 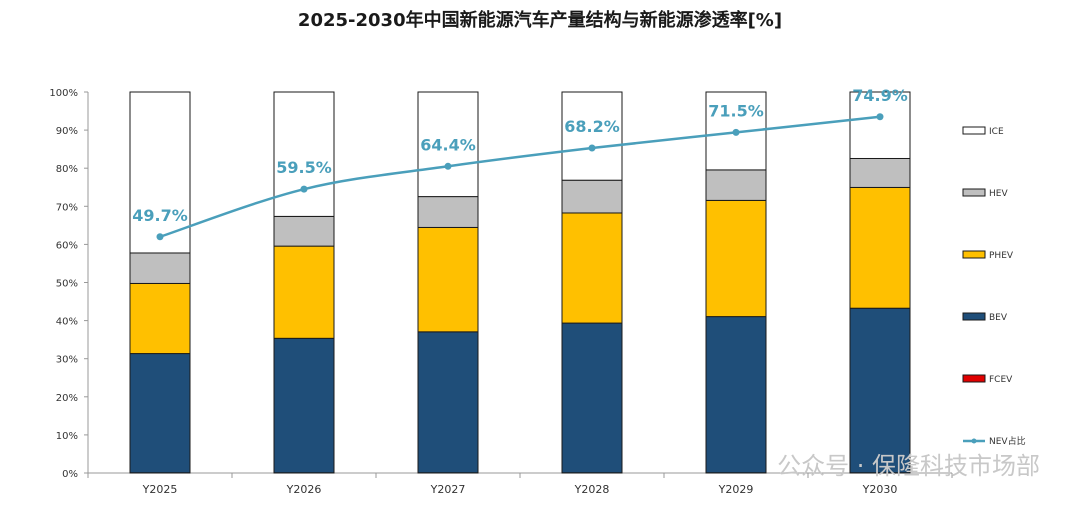 I want to click on x-tick-label: Y2030, so click(x=880, y=489).